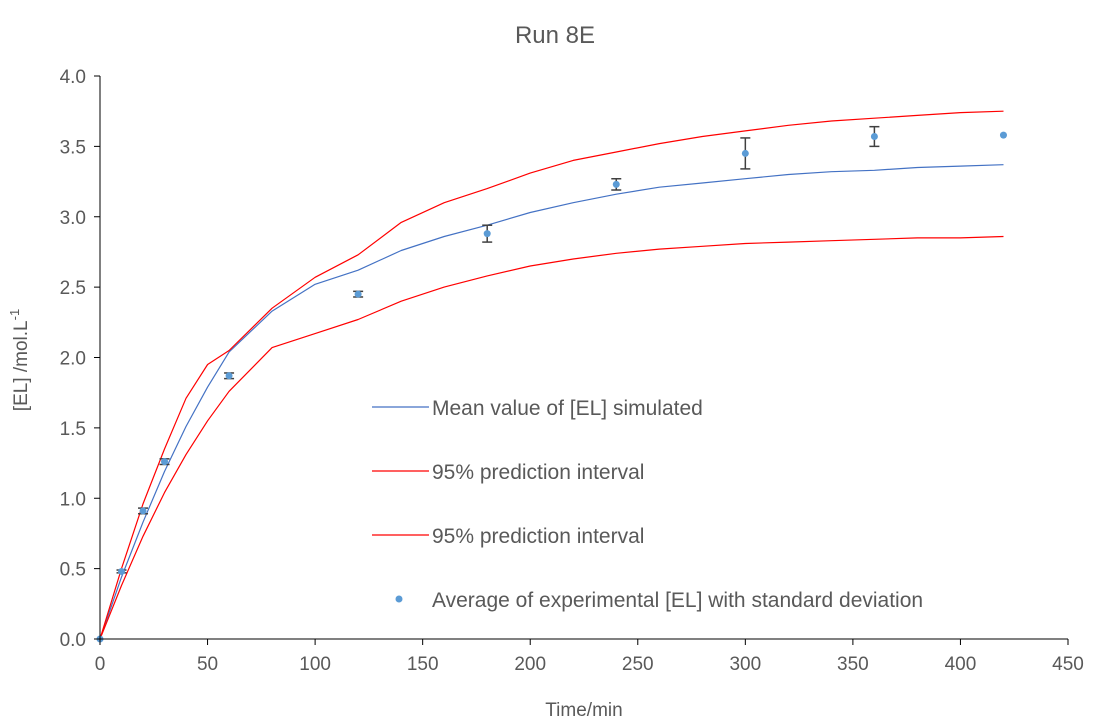  What do you see at coordinates (745, 664) in the screenshot?
I see `x-tick-label: 300` at bounding box center [745, 664].